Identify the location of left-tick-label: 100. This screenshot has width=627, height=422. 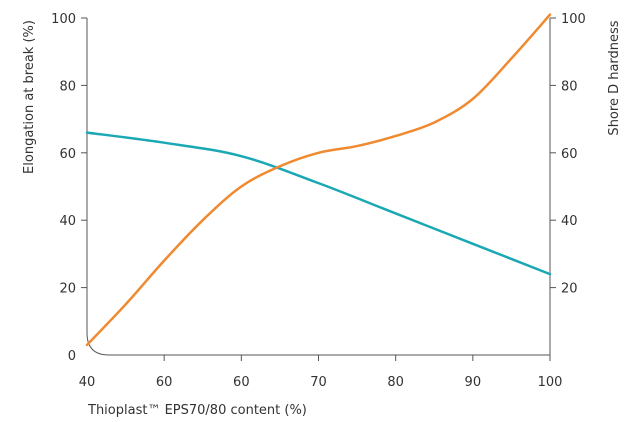
(63, 19).